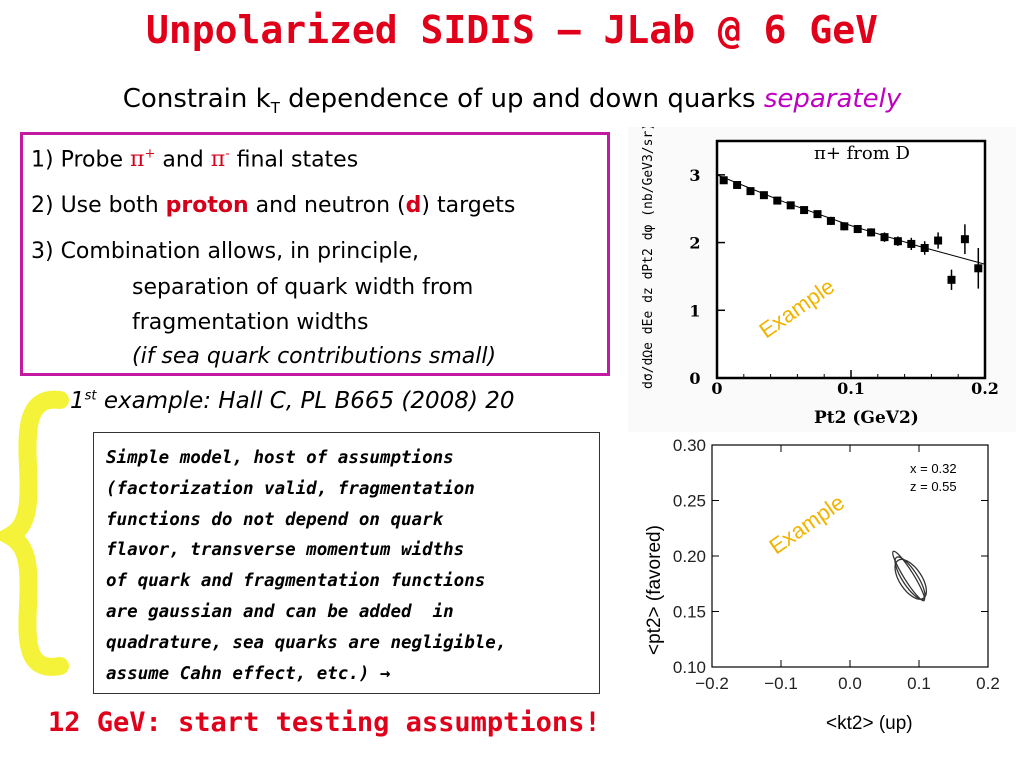 Image resolution: width=1024 pixels, height=768 pixels. What do you see at coordinates (933, 468) in the screenshot?
I see `chart2-legend-x: x = 0.32` at bounding box center [933, 468].